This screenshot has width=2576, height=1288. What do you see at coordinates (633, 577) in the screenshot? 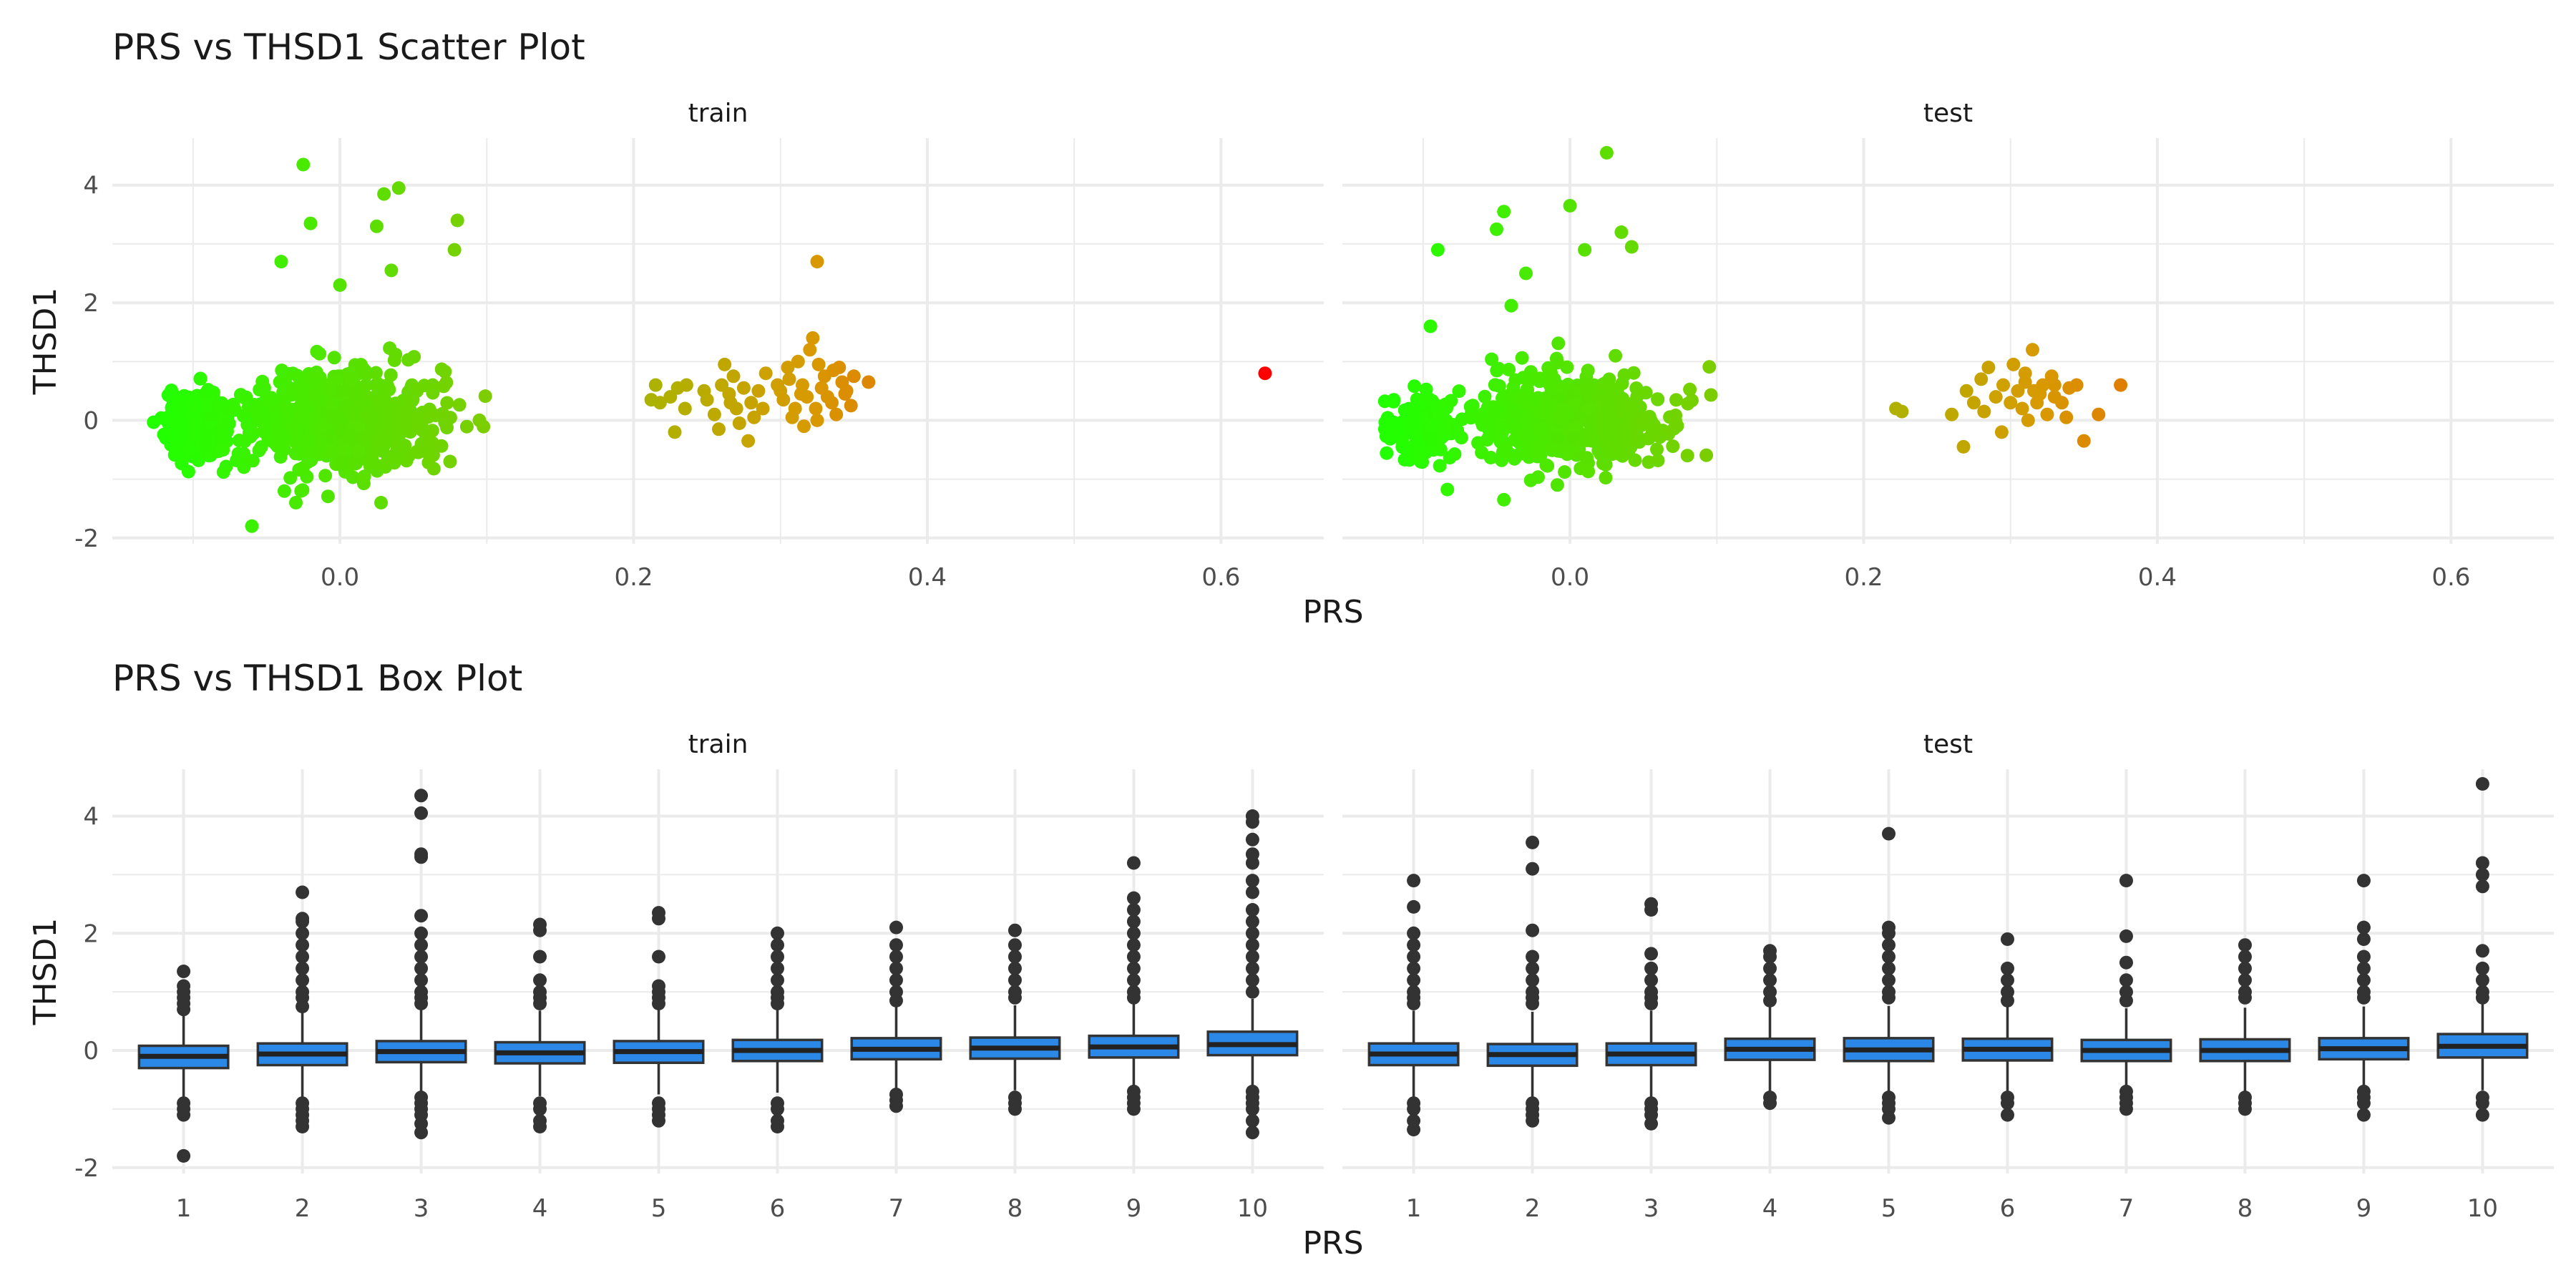
I see `x-tick-label: 0.2` at bounding box center [633, 577].